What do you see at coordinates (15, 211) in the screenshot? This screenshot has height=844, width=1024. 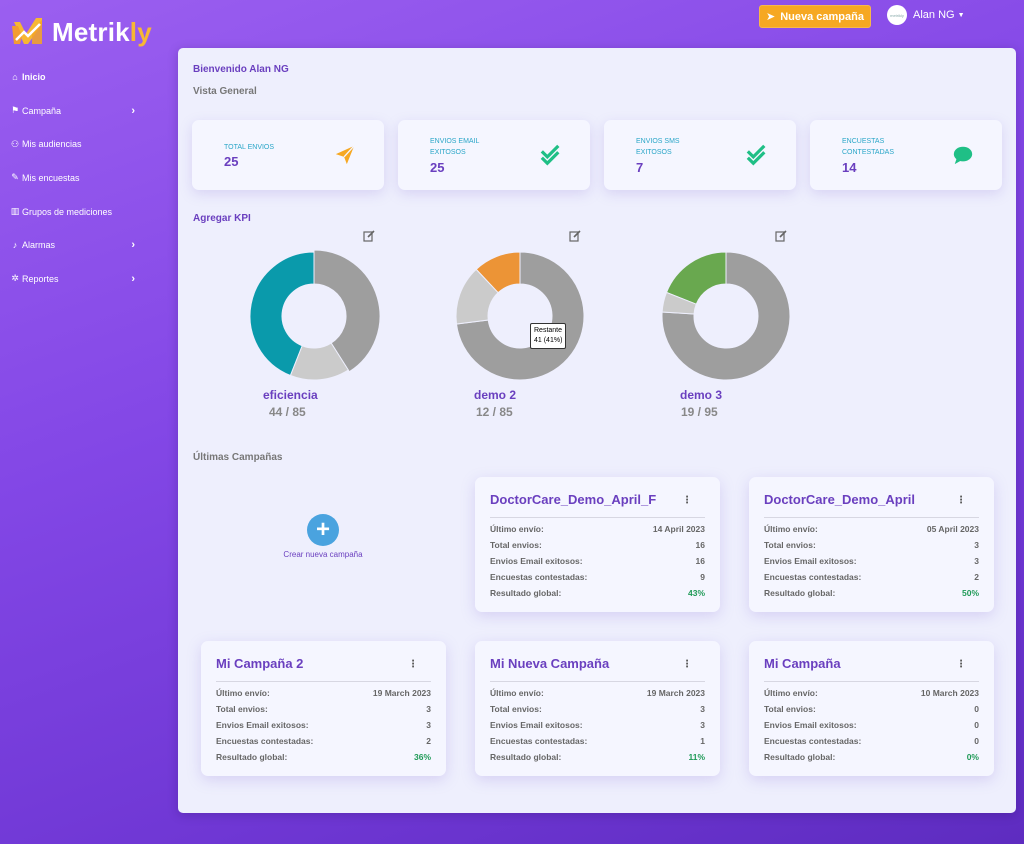 I see `chart-icon: ▥` at bounding box center [15, 211].